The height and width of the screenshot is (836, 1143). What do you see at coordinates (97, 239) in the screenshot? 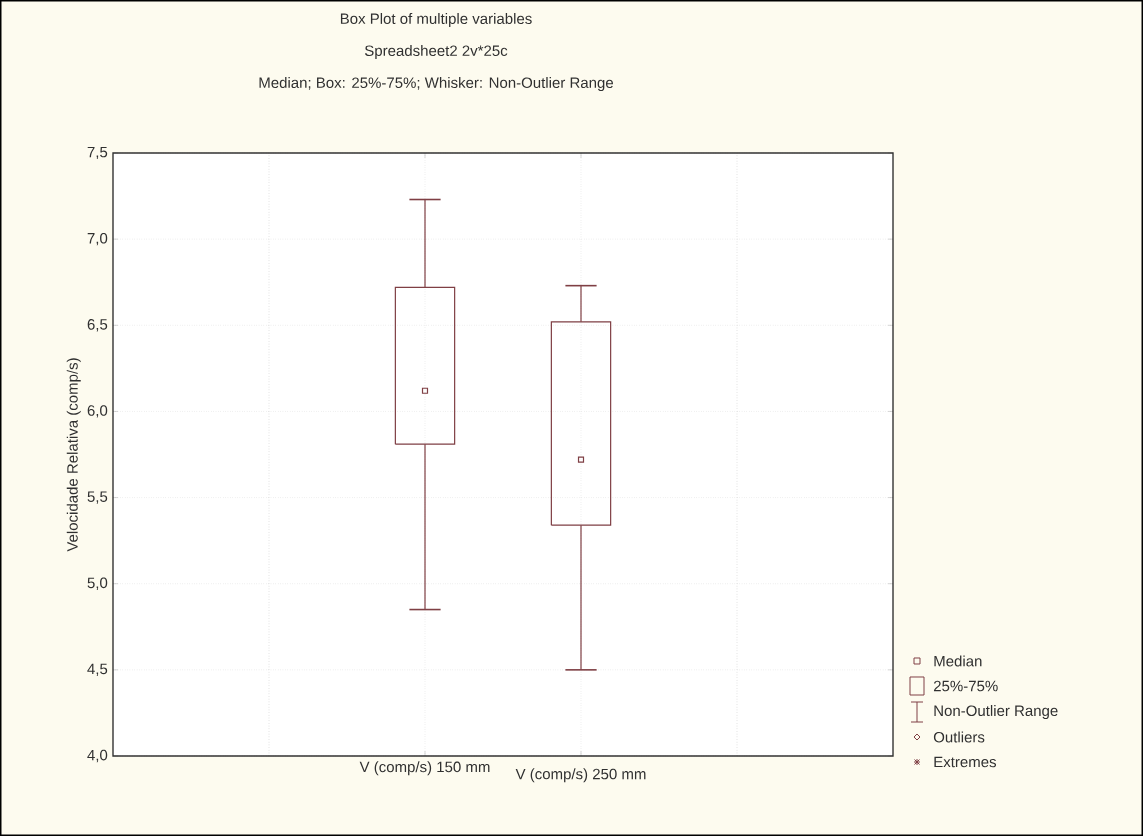
I see `y-tick-label: 7,0` at bounding box center [97, 239].